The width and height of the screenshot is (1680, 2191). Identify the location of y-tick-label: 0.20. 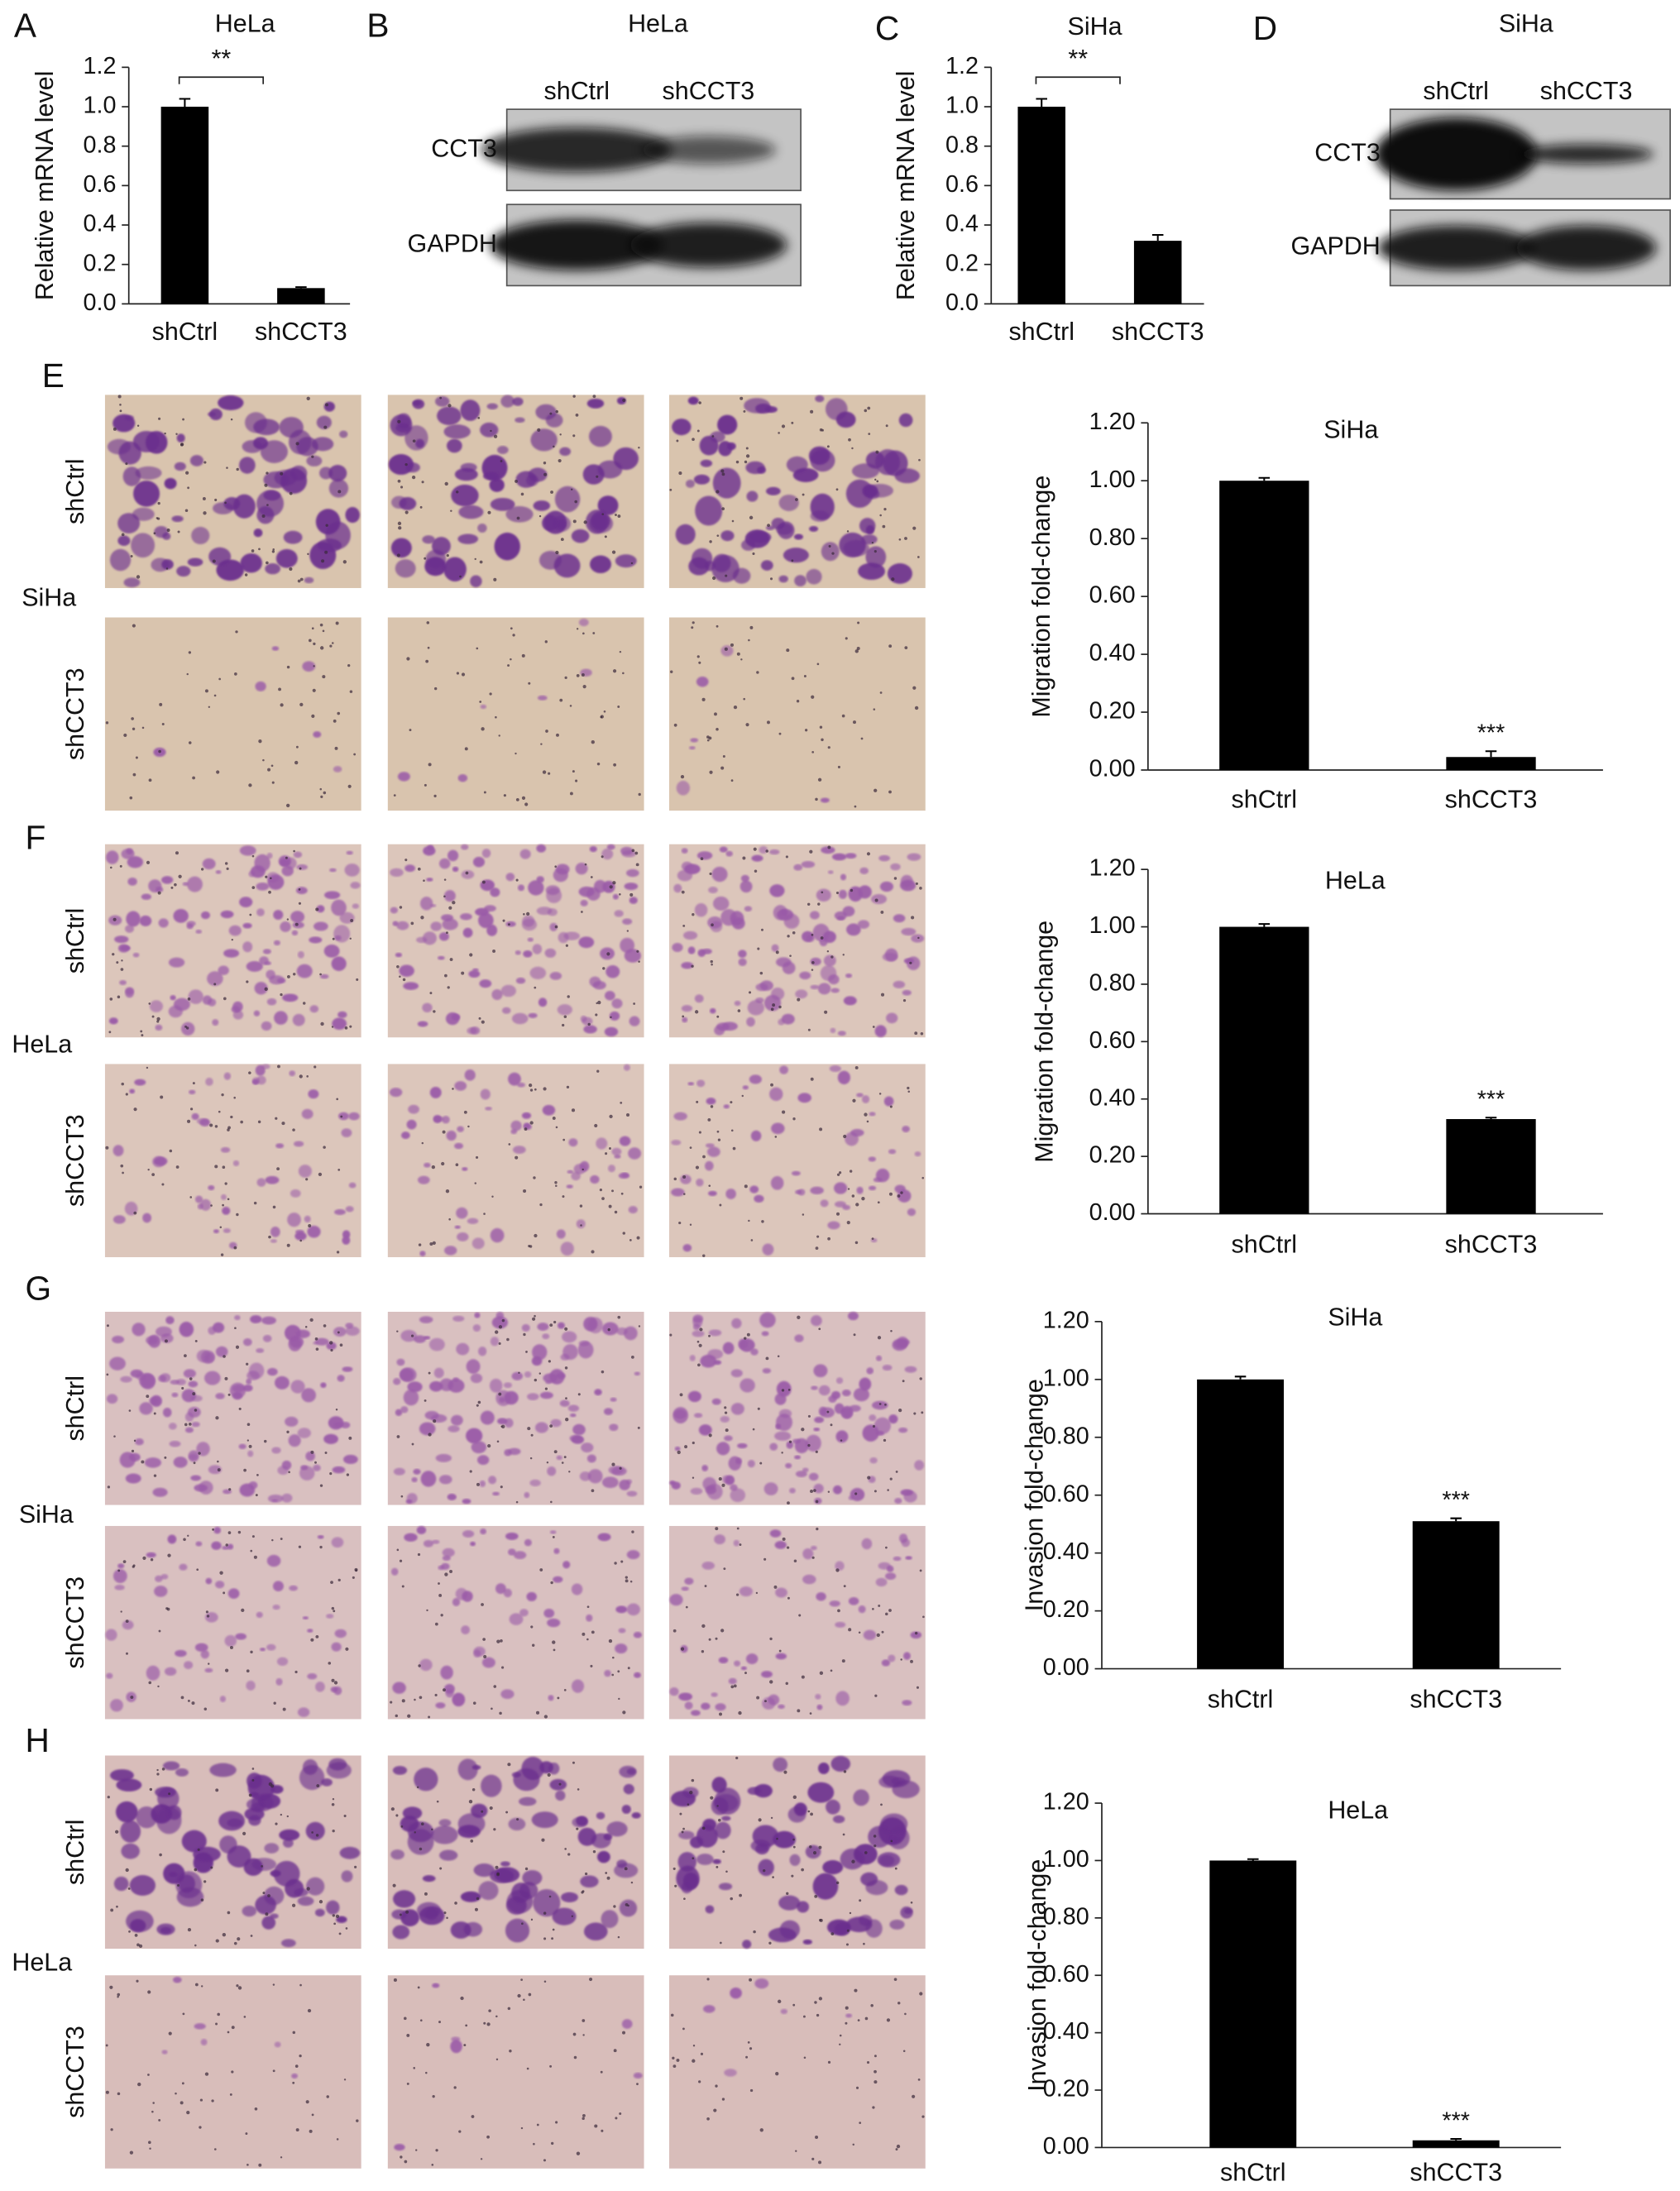
(1066, 1609).